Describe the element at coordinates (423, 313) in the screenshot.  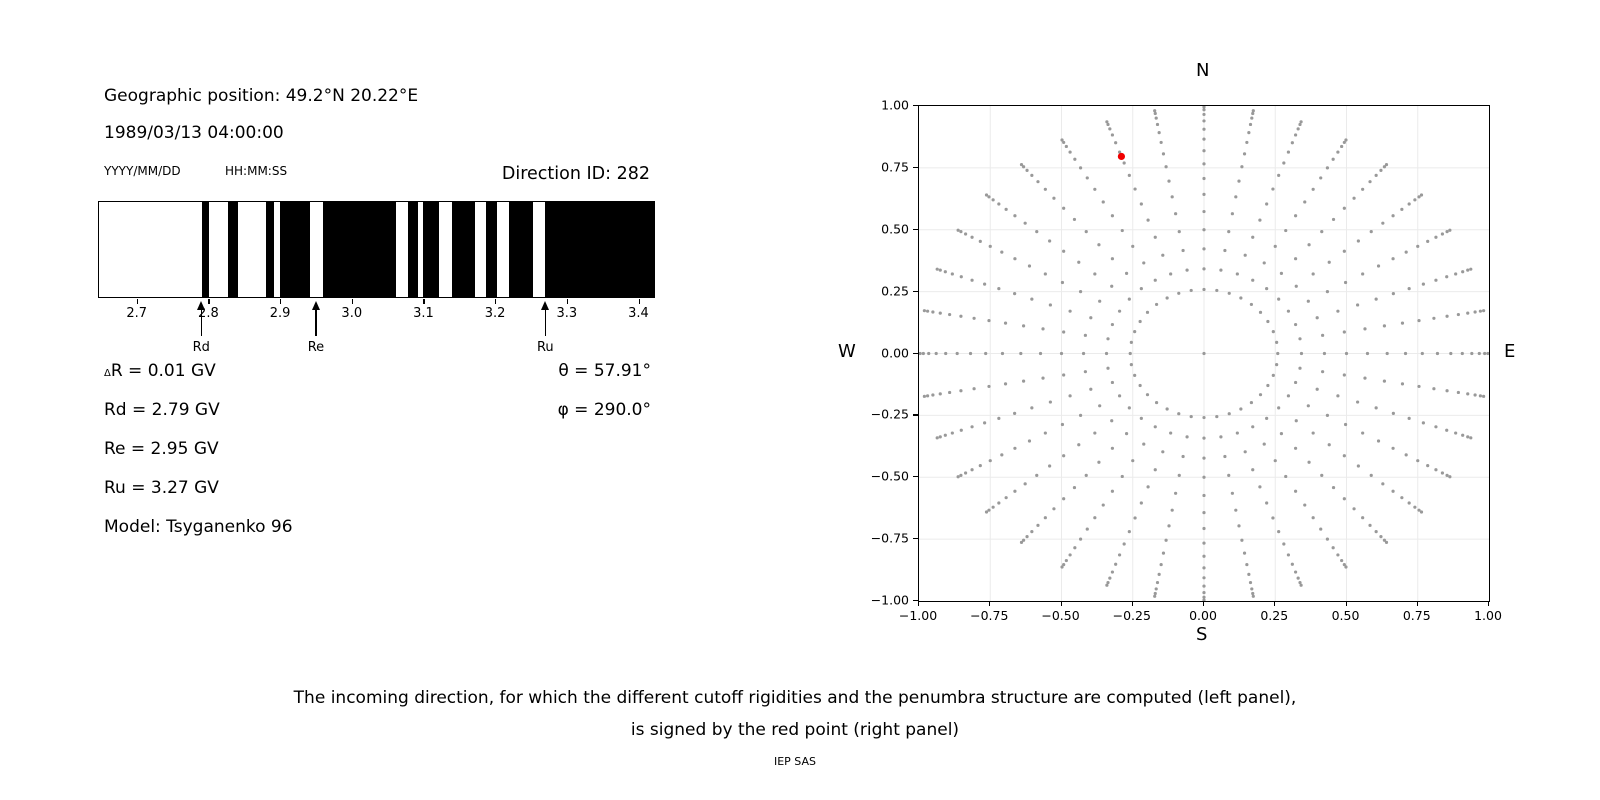
I see `rigidity-axis-tick-label: 3.1` at that location.